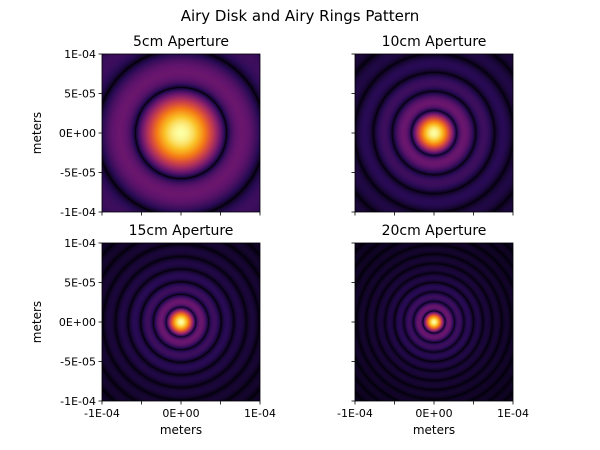 This screenshot has width=600, height=450. What do you see at coordinates (181, 42) in the screenshot?
I see `panel-title: 5cm Aperture` at bounding box center [181, 42].